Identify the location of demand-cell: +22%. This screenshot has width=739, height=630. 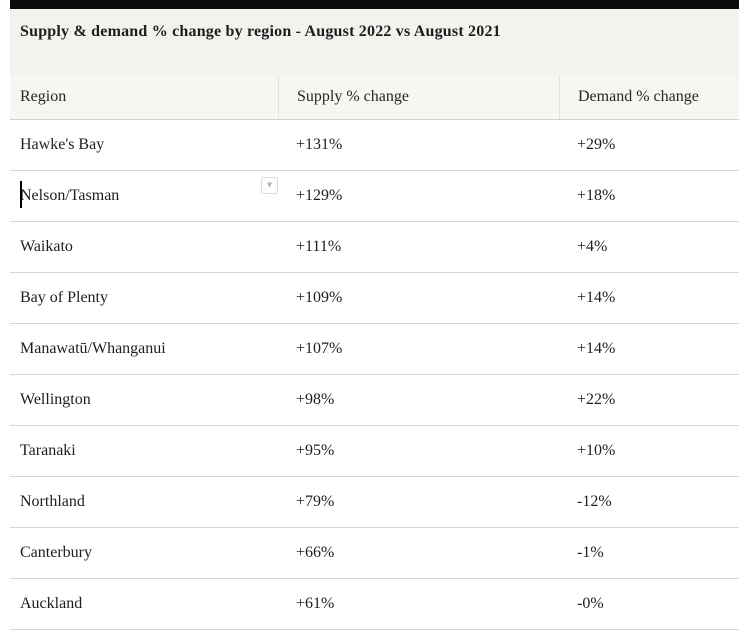
(649, 400).